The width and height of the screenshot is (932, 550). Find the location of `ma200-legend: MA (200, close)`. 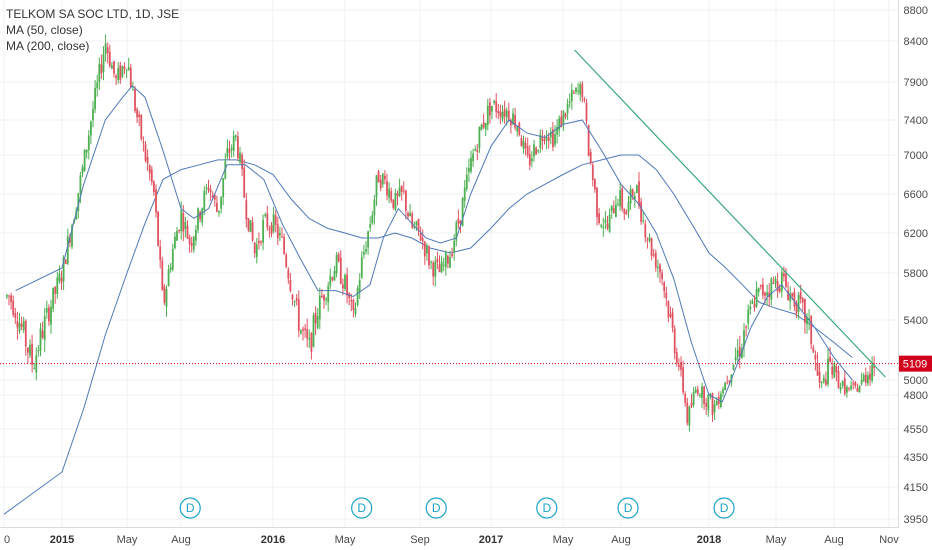

ma200-legend: MA (200, close) is located at coordinates (48, 46).